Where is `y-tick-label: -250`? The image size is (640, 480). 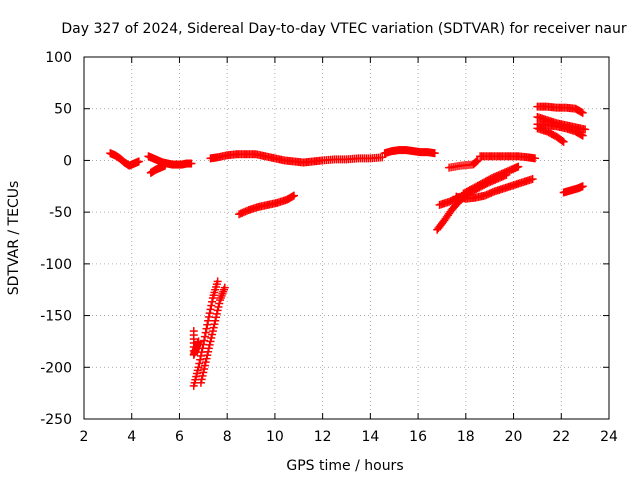
y-tick-label: -250 is located at coordinates (56, 420).